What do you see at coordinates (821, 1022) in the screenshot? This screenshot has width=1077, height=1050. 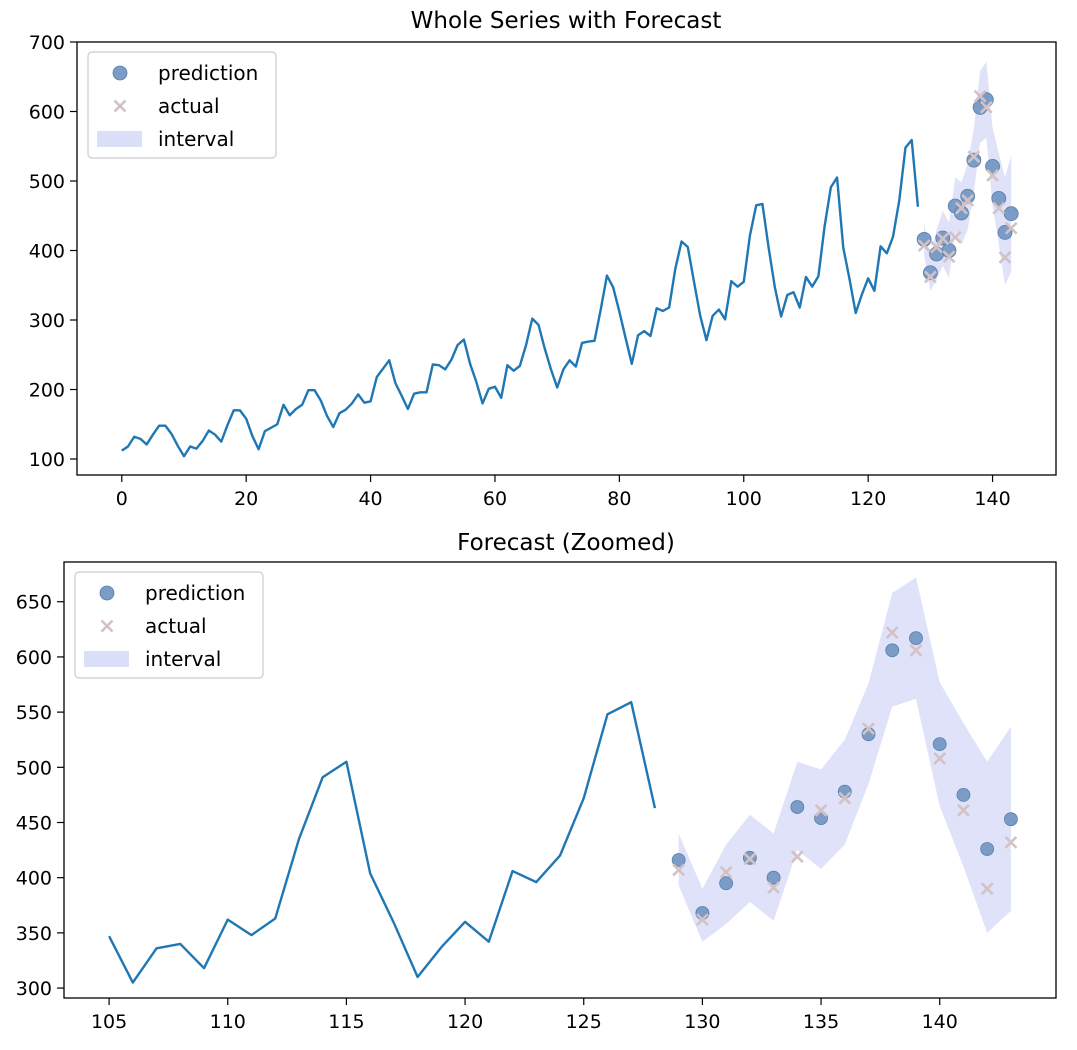 I see `x-tick-label: 135` at bounding box center [821, 1022].